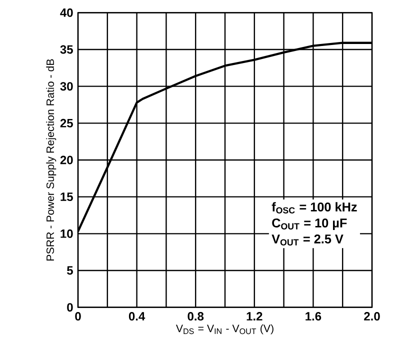 This screenshot has width=409, height=350. What do you see at coordinates (372, 316) in the screenshot?
I see `x-tick-label: 2.0` at bounding box center [372, 316].